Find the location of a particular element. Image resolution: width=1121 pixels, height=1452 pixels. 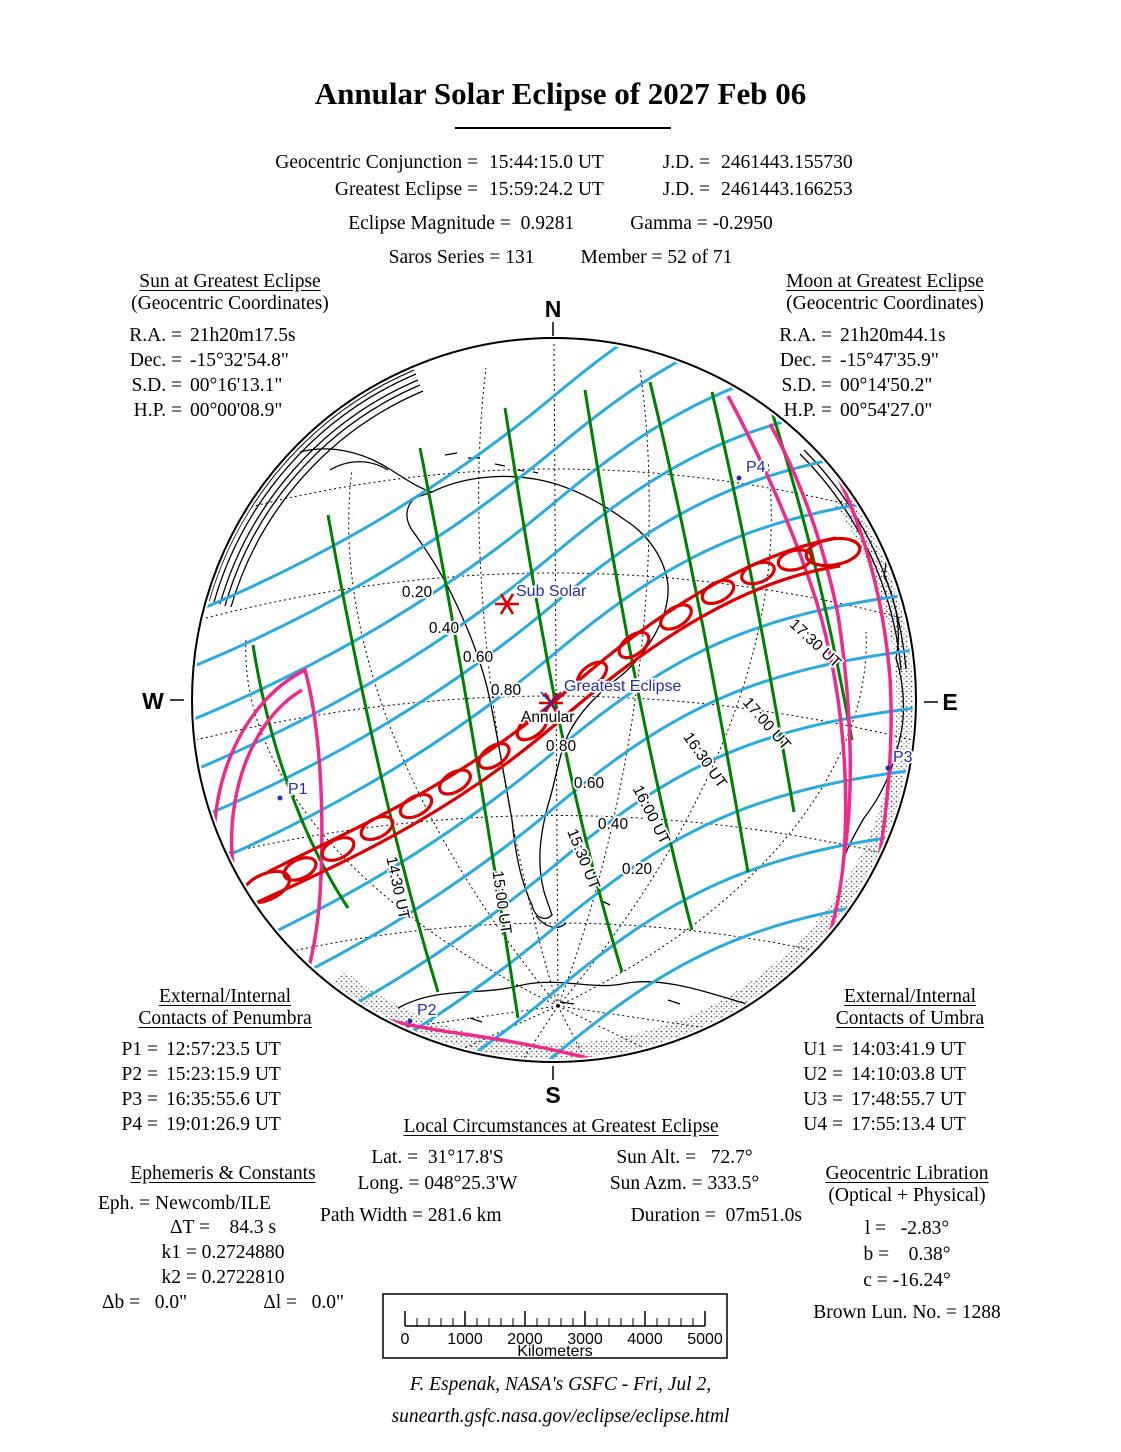

greatest-eclipse-marker is located at coordinates (551, 703).